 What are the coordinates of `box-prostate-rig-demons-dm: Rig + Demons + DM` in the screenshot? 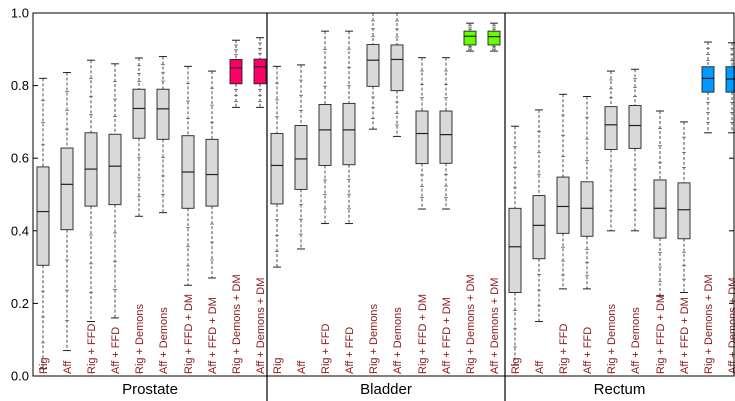 It's located at (236, 206).